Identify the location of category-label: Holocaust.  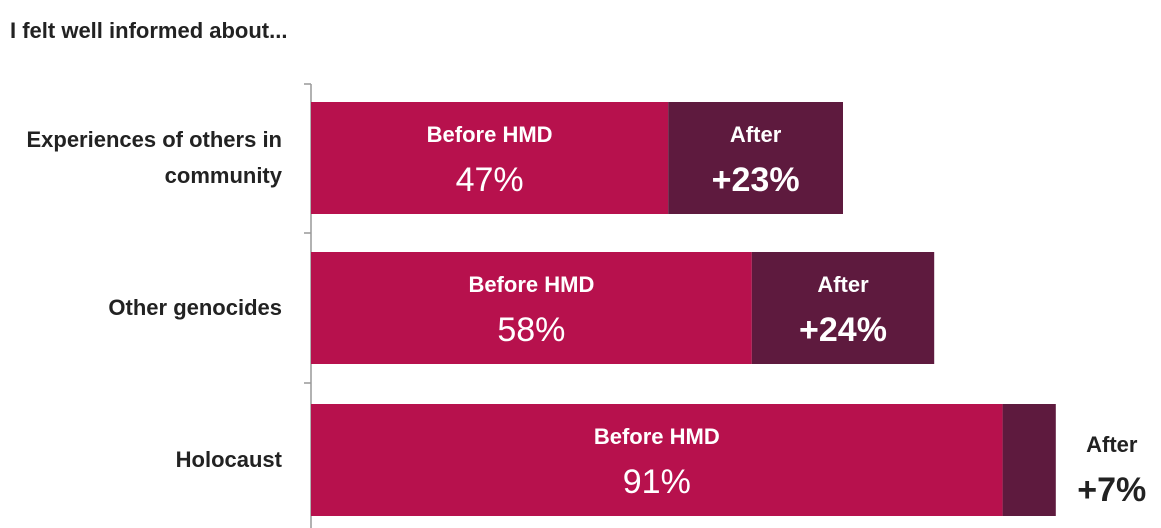
(228, 459).